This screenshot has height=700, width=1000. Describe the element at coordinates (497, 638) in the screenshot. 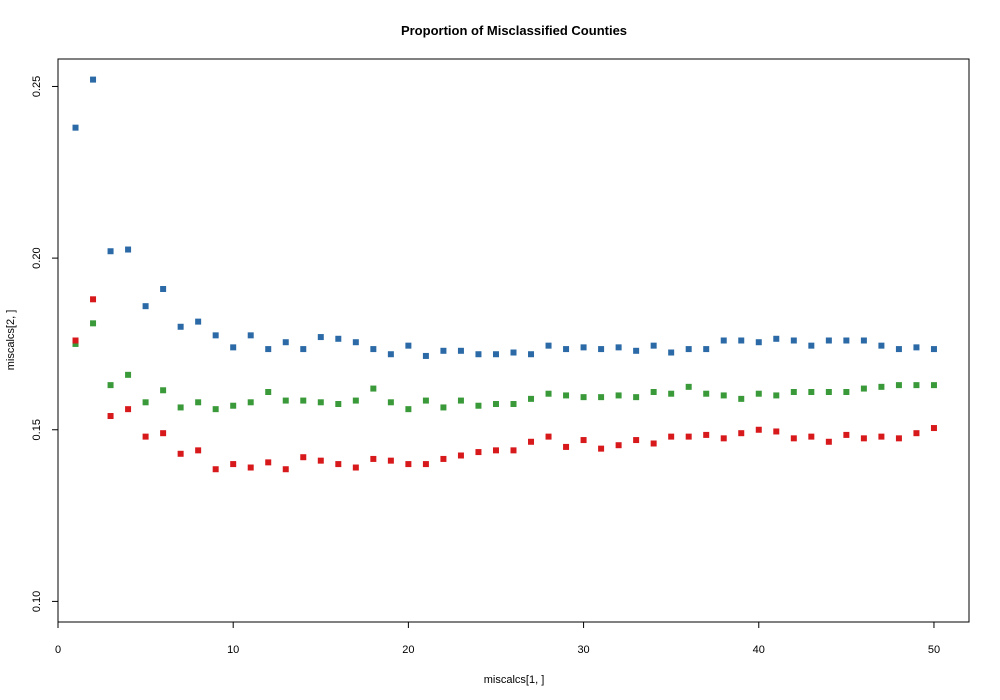

I see `x-axis: 0 10 20 30 40 50` at that location.